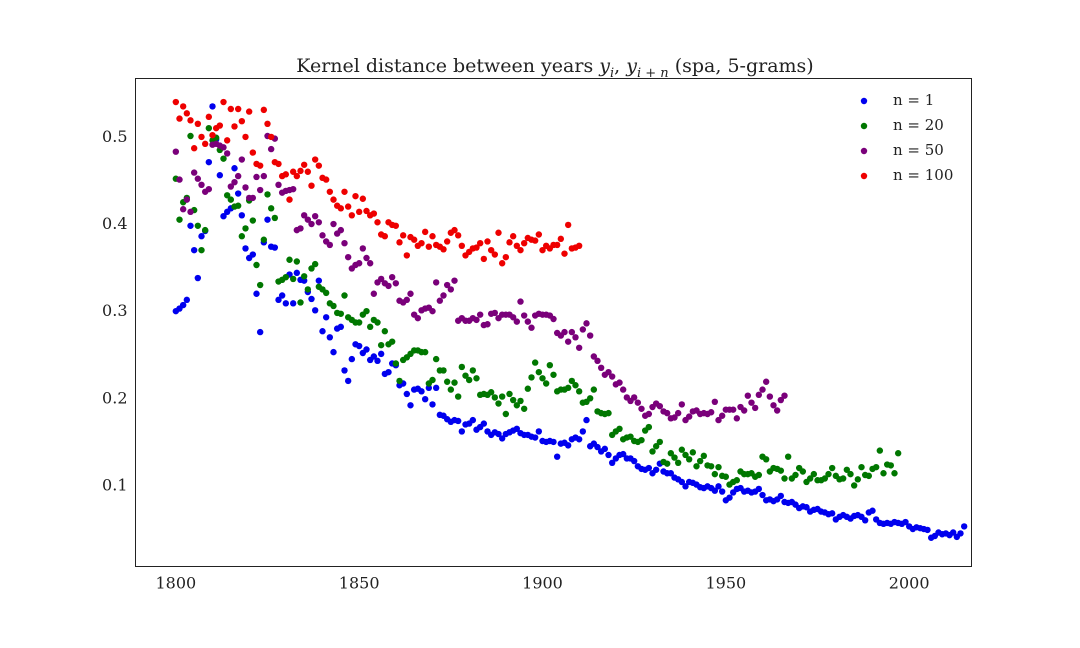  What do you see at coordinates (631, 66) in the screenshot?
I see `title-y2: y` at bounding box center [631, 66].